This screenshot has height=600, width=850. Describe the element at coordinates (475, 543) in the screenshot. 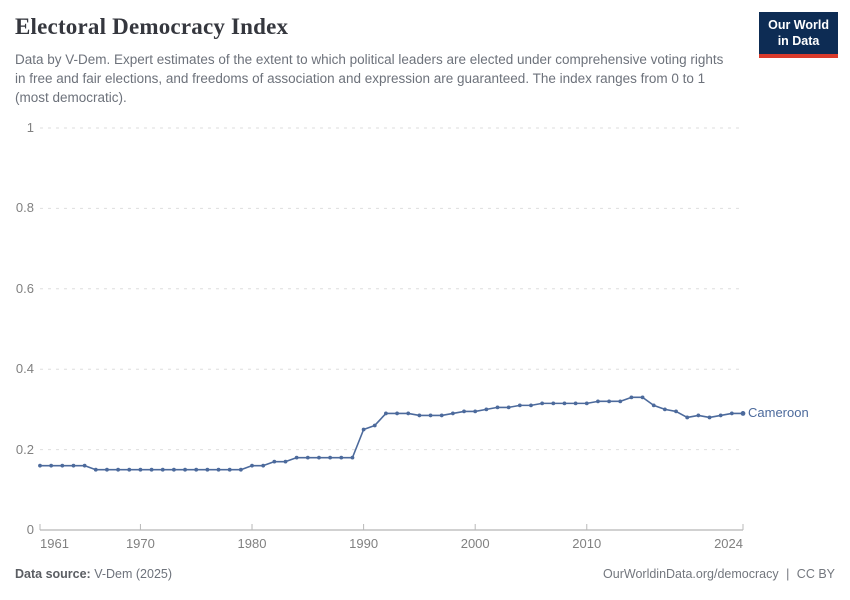

I see `x-axis-tick-label: 2000` at that location.